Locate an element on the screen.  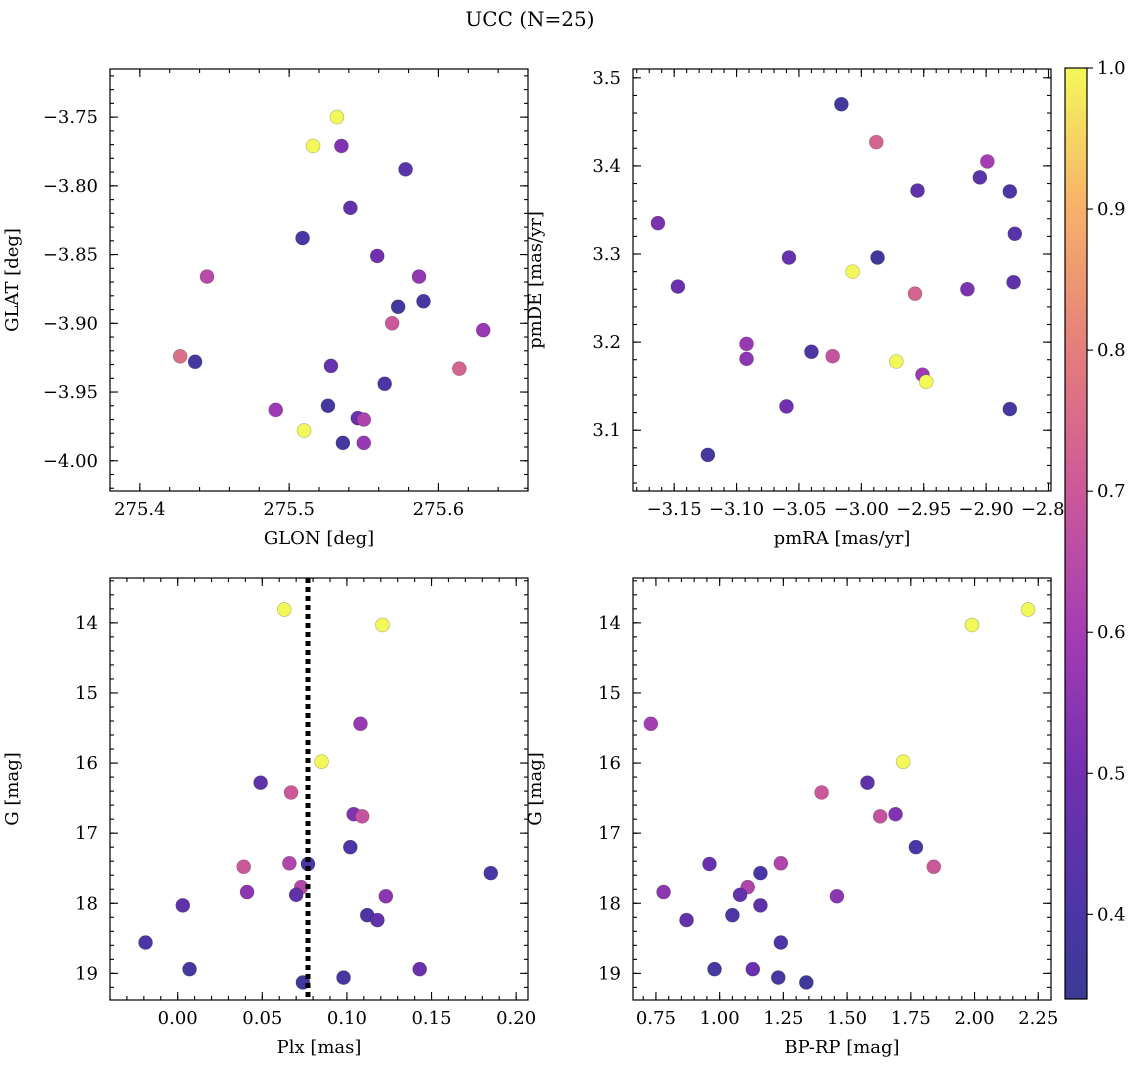
colorbar: 0.4 0.5 0.6 0.7 0.8 0.9 1.0 is located at coordinates (1095, 529).